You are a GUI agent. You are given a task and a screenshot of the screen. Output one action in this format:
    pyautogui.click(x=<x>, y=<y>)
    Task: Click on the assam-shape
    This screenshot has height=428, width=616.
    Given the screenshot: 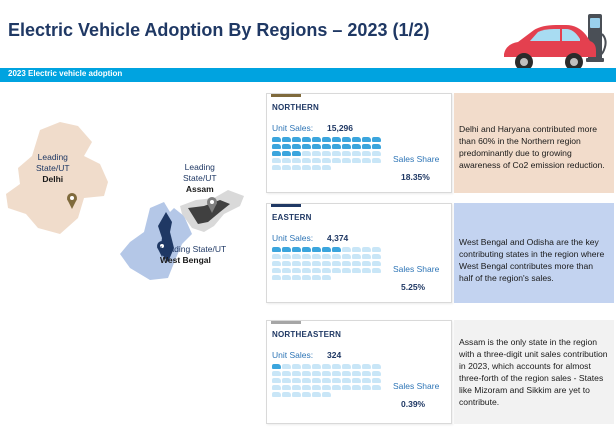 What is the action you would take?
    pyautogui.click(x=209, y=212)
    